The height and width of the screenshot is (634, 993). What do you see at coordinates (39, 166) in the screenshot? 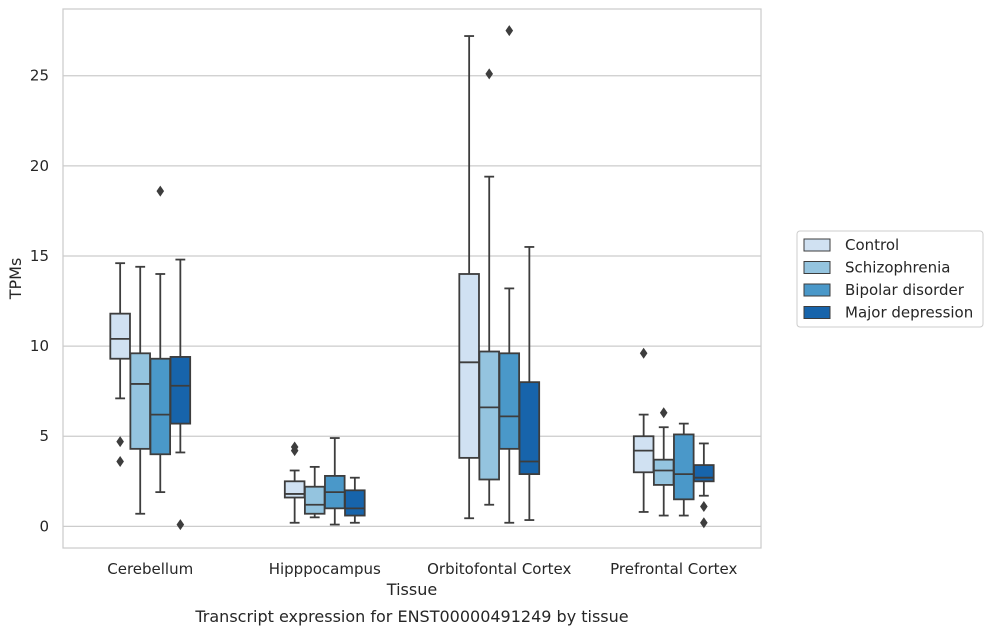
I see `y-tick-label: 20` at bounding box center [39, 166].